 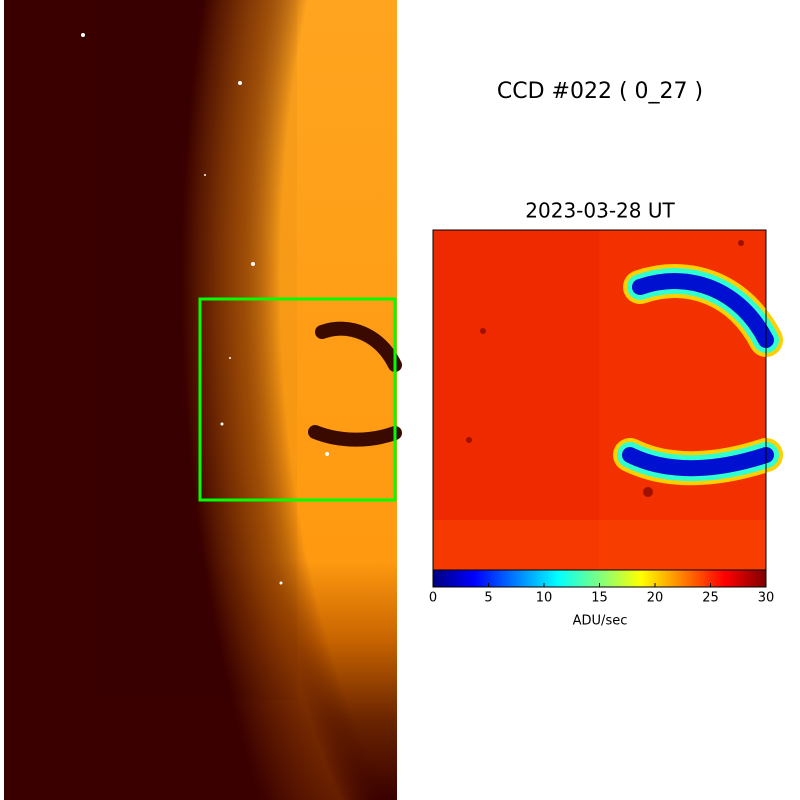 I want to click on colorbar-label: ADU/sec, so click(x=600, y=621).